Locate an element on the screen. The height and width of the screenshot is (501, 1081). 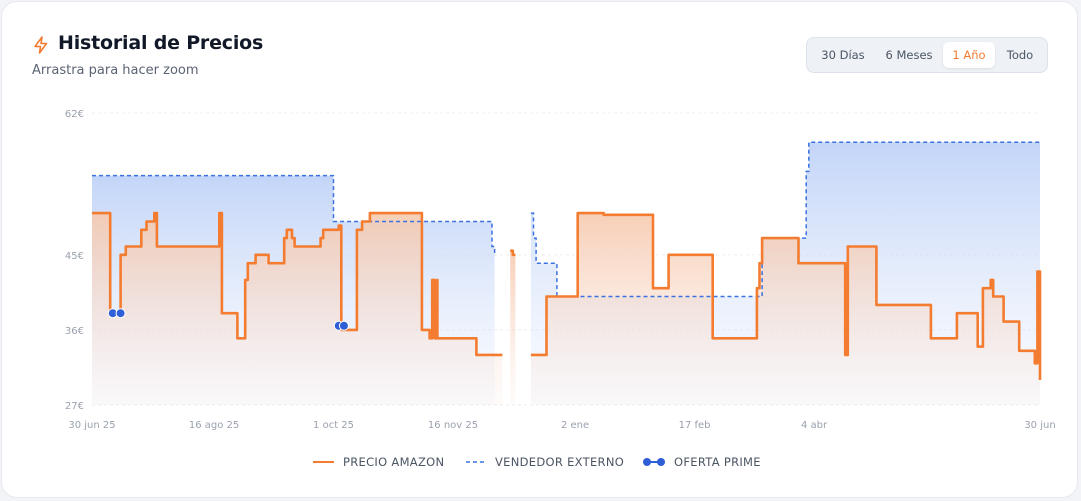
legend-item-amazon: PRECIO AMAZON is located at coordinates (378, 462).